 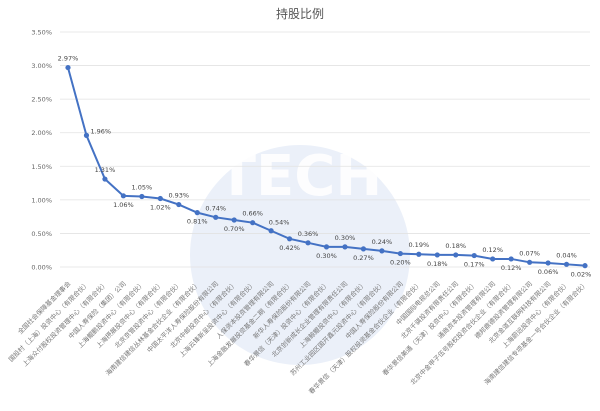 What do you see at coordinates (474, 265) in the screenshot?
I see `data-label: 0.17%` at bounding box center [474, 265].